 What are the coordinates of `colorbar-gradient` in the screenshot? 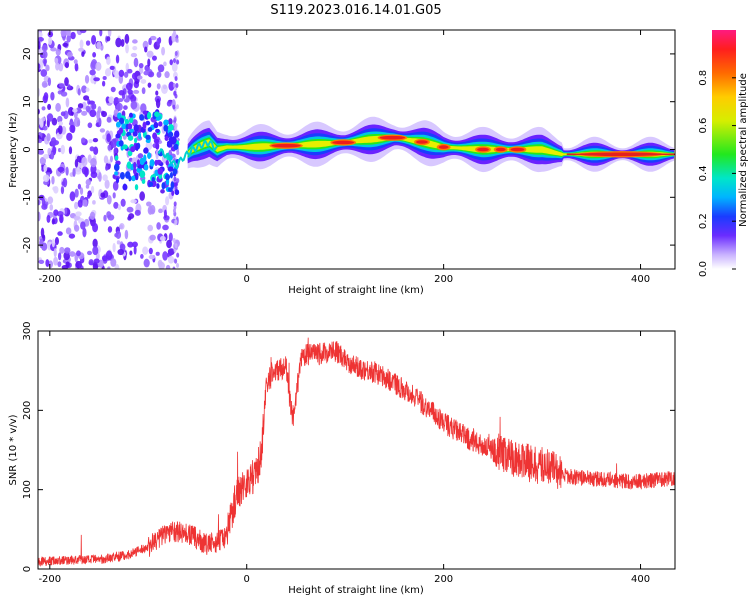 It's located at (724, 149).